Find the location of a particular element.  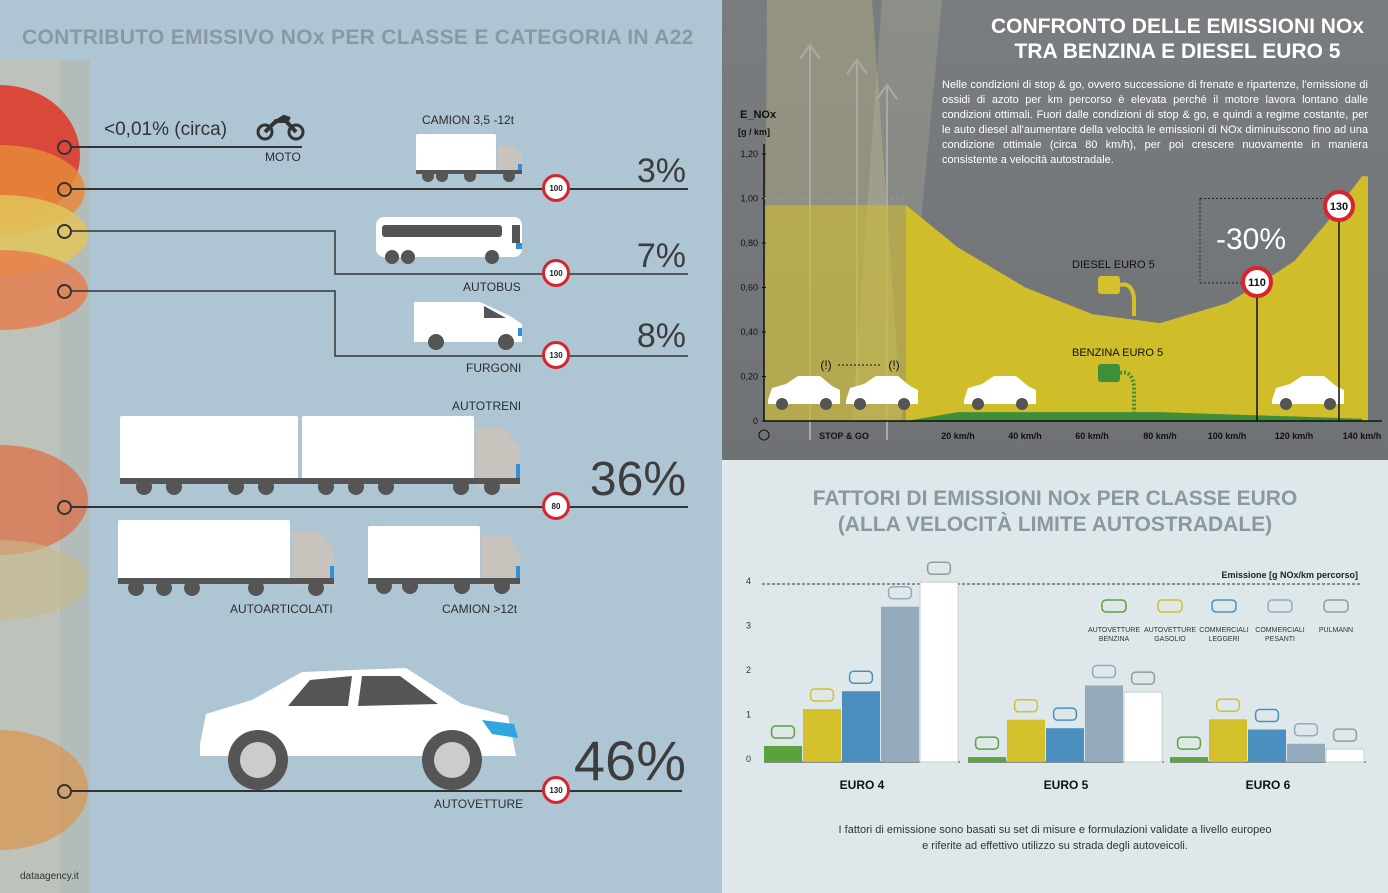

van-label: FURGONI is located at coordinates (494, 368).